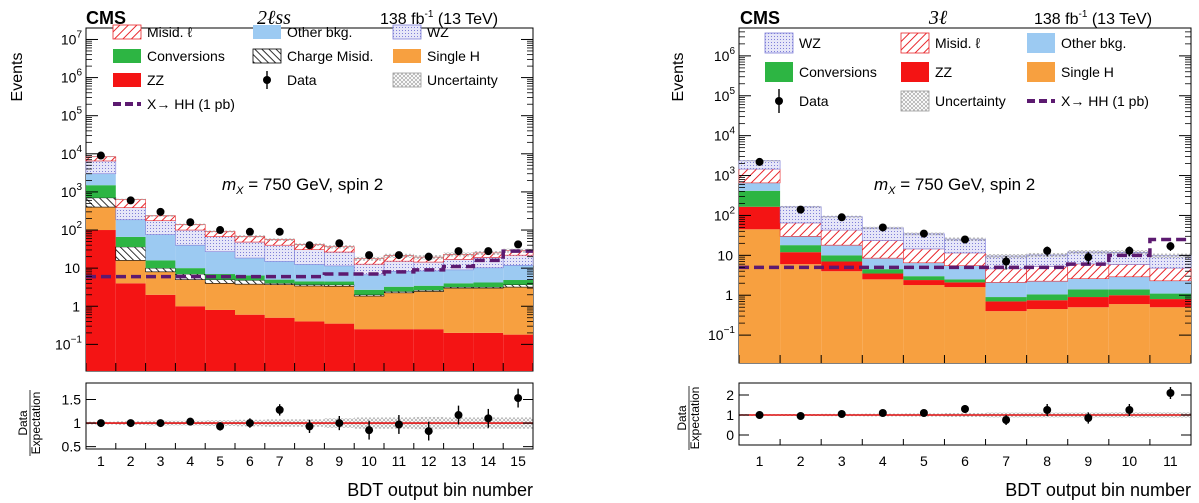 The height and width of the screenshot is (503, 1199). What do you see at coordinates (186, 56) in the screenshot?
I see `legend-label: Conversions` at bounding box center [186, 56].